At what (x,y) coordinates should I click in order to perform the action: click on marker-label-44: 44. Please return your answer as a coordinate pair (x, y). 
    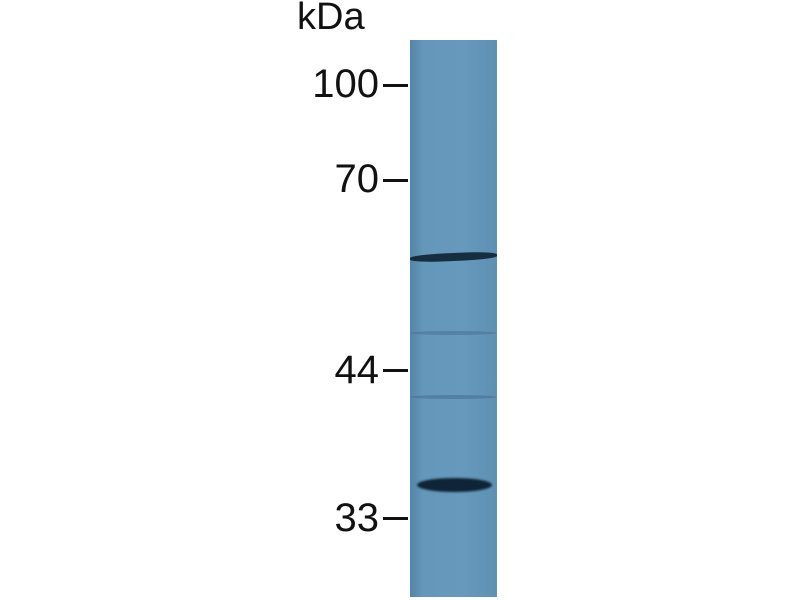
    Looking at the image, I should click on (357, 370).